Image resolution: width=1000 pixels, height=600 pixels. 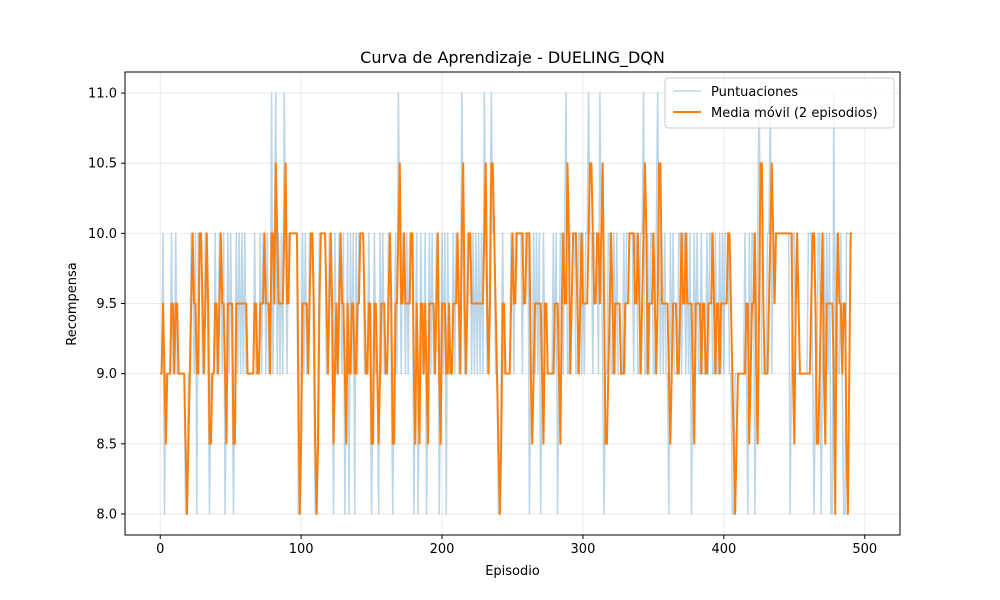 I want to click on x-tick-label: 200, so click(x=442, y=549).